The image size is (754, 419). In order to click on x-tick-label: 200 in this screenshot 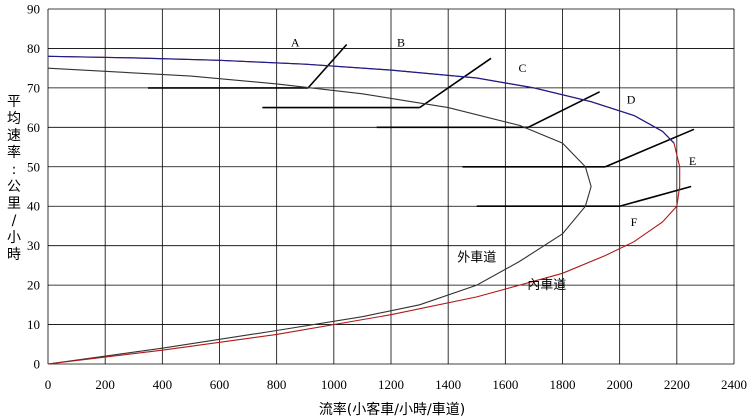, I will do `click(105, 384)`.